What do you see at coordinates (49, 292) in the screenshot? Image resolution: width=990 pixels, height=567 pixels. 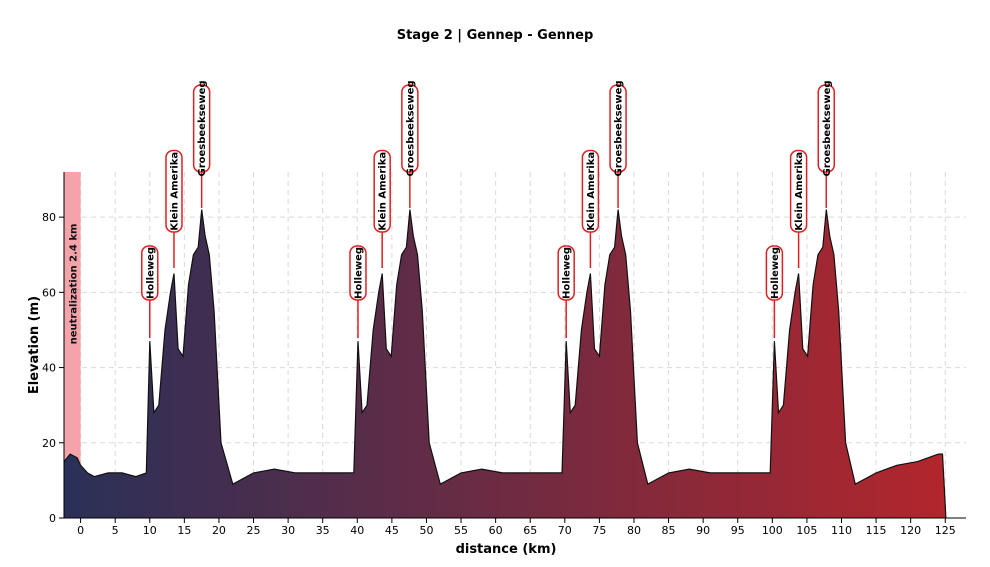 I see `y-tick-label: 60` at bounding box center [49, 292].